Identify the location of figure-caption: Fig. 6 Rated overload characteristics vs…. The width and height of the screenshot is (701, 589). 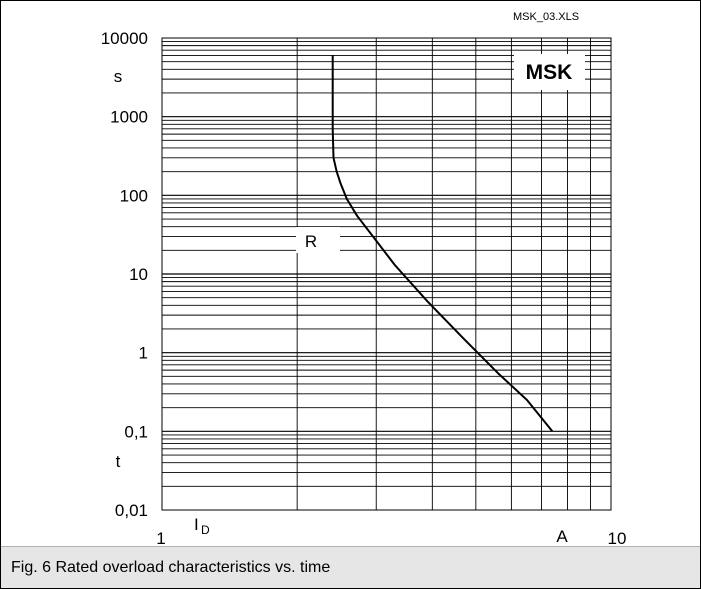
(350, 567).